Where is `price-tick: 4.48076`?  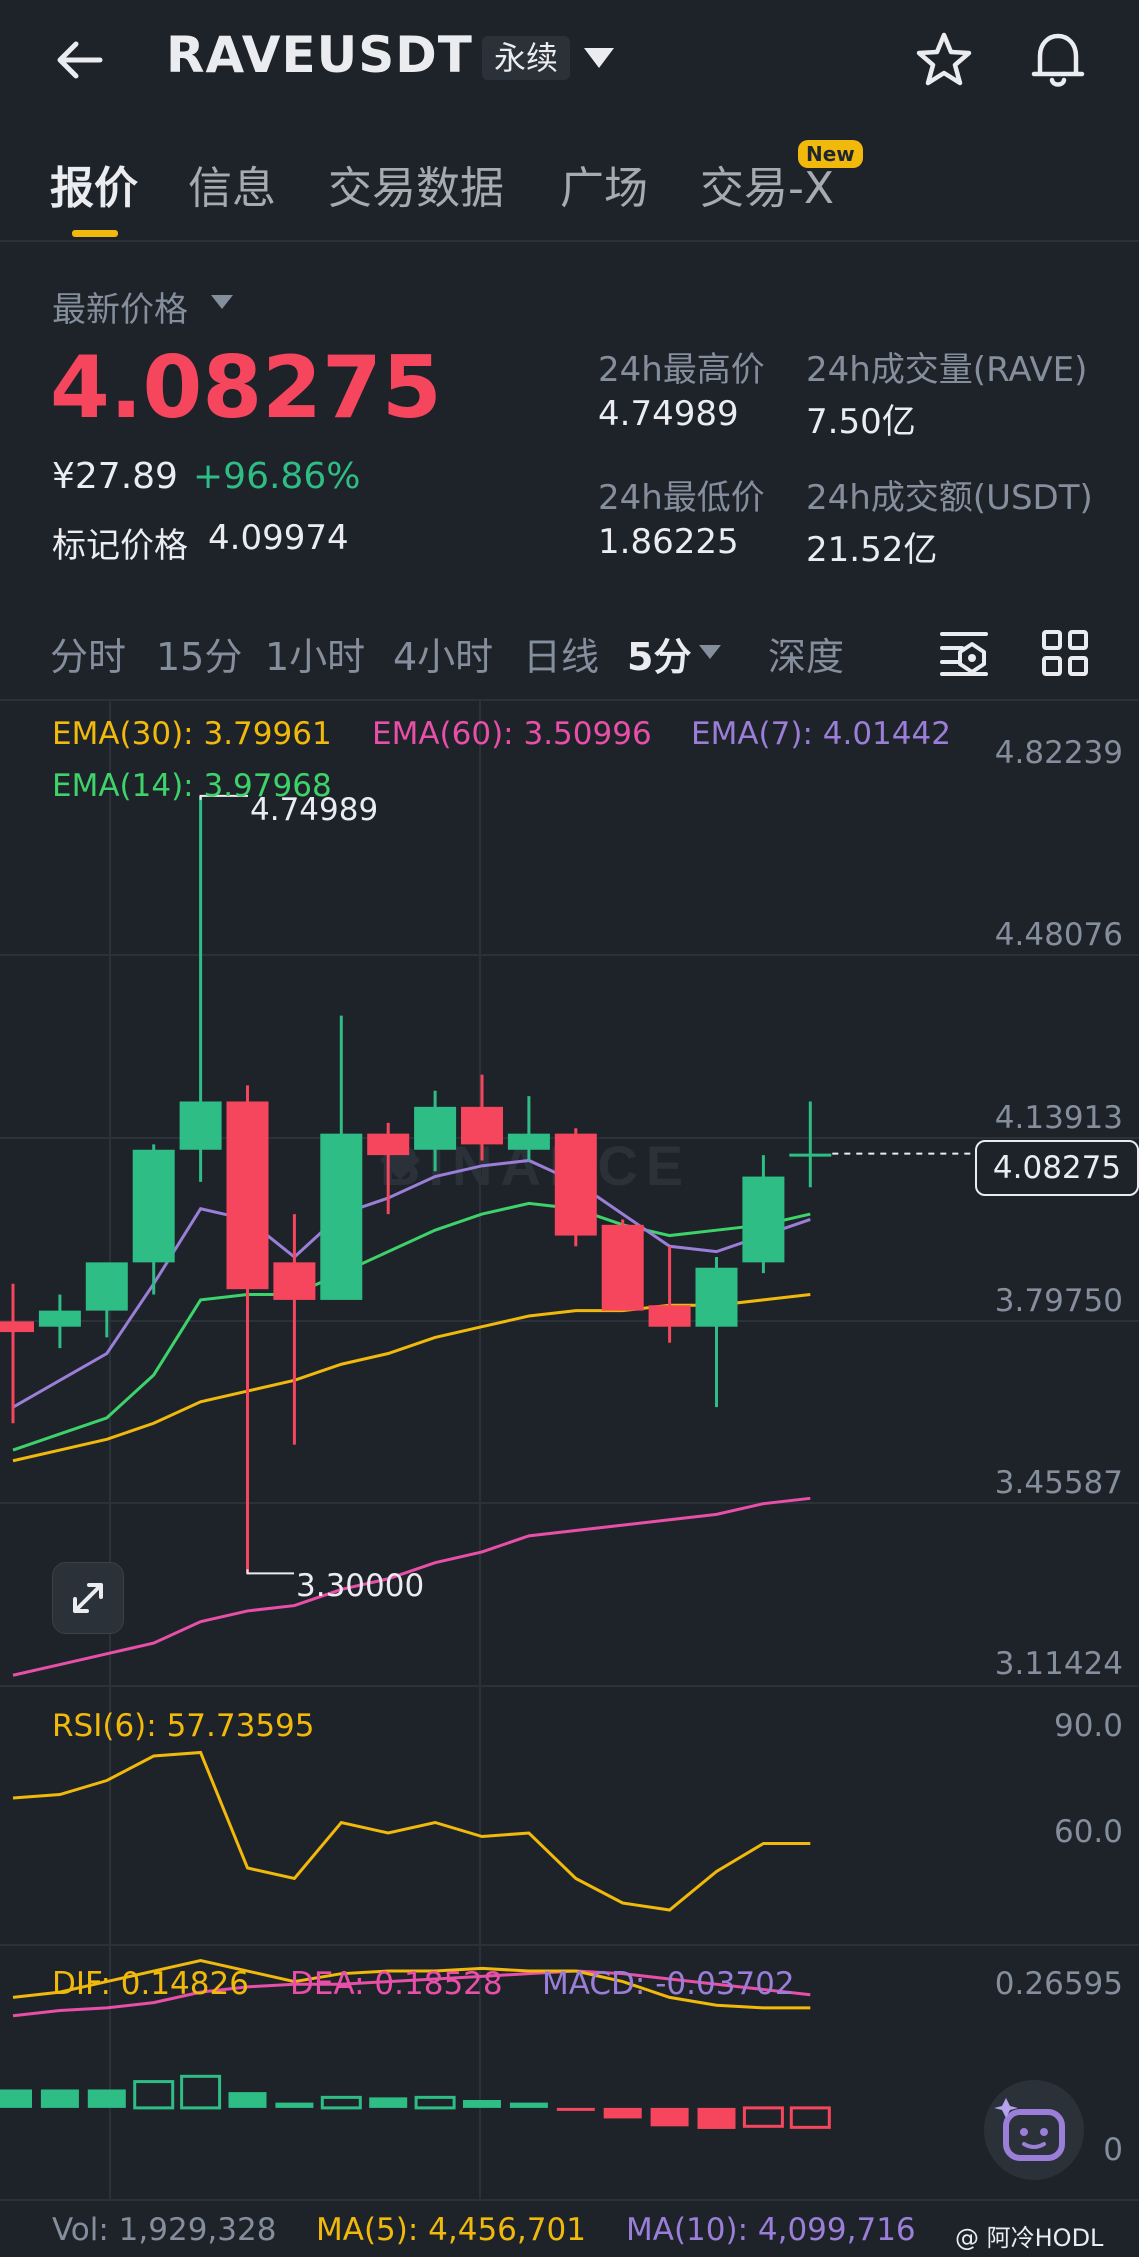
price-tick: 4.48076 is located at coordinates (1058, 935).